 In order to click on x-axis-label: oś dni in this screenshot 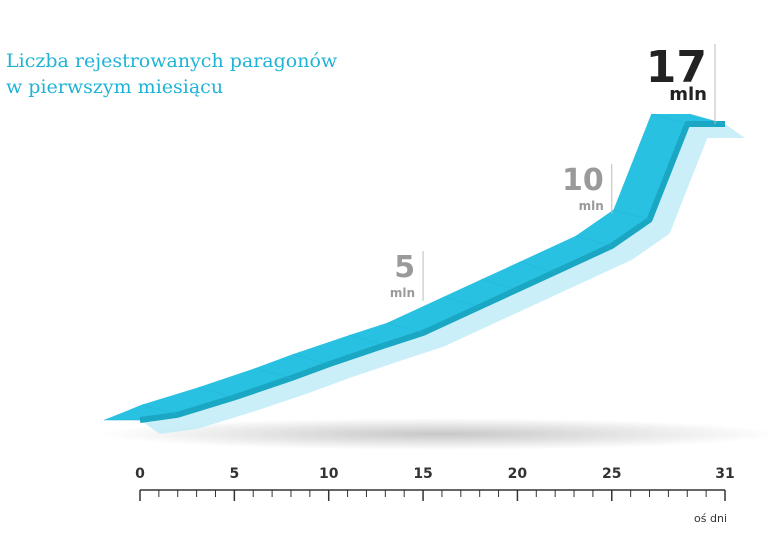, I will do `click(710, 518)`.